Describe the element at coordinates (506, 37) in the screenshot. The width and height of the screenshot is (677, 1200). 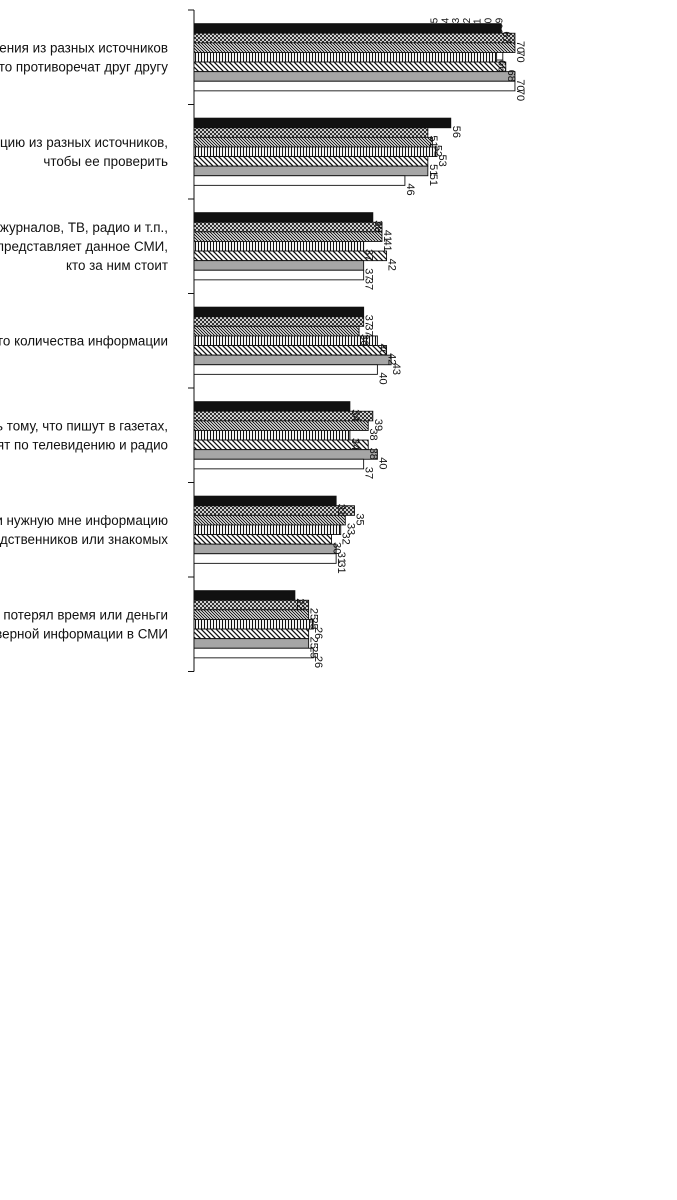
I see `data-label: 67` at that location.